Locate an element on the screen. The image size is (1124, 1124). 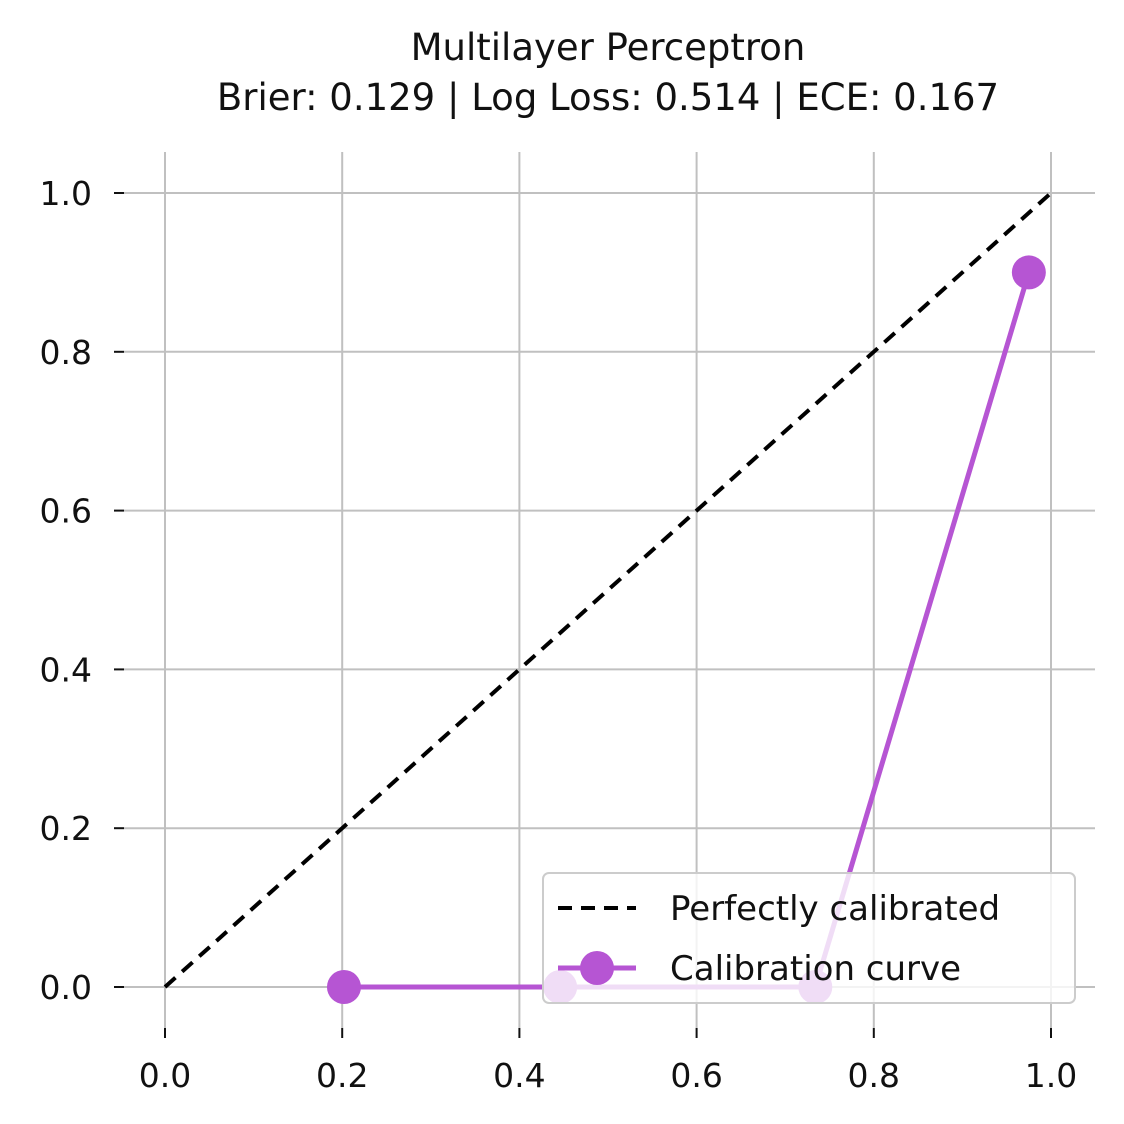
y-tick-label: 0.6 is located at coordinates (66, 511).